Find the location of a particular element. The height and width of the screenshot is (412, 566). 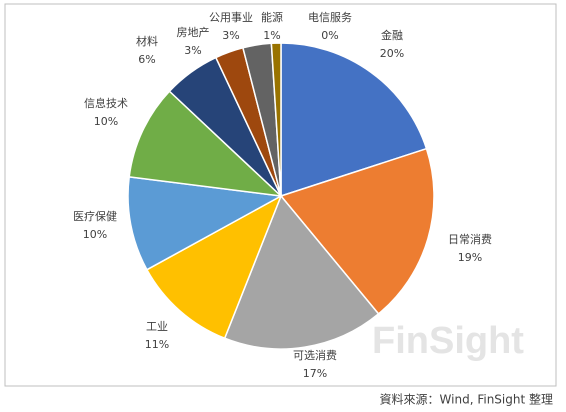

source-note: 資料來源：Wind, FinSight 整理 is located at coordinates (466, 399).